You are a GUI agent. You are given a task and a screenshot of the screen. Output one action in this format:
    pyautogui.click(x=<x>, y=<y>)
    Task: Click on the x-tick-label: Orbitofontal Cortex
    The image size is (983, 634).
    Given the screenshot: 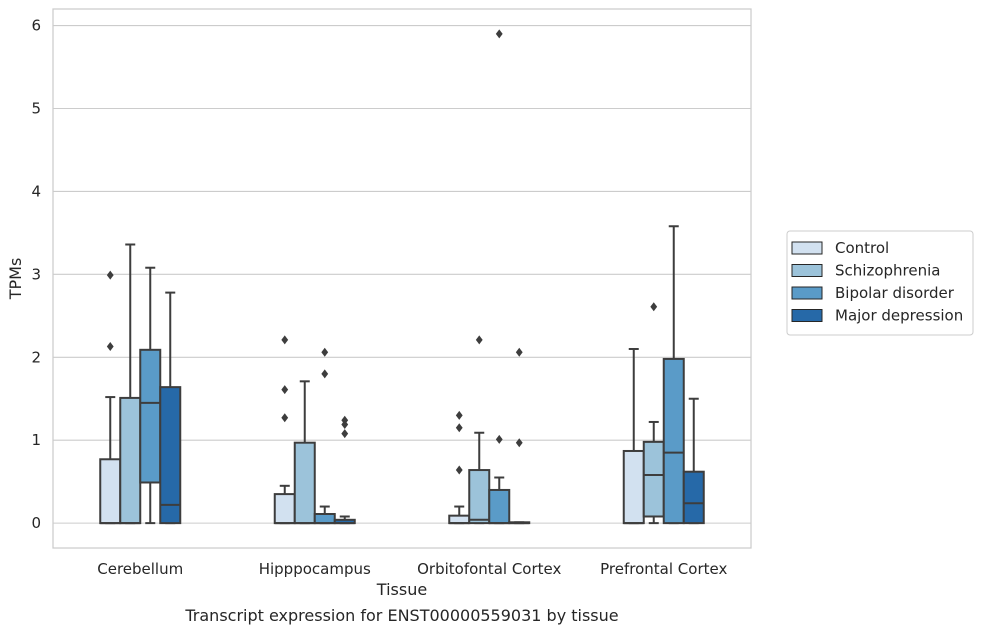 What is the action you would take?
    pyautogui.click(x=489, y=569)
    